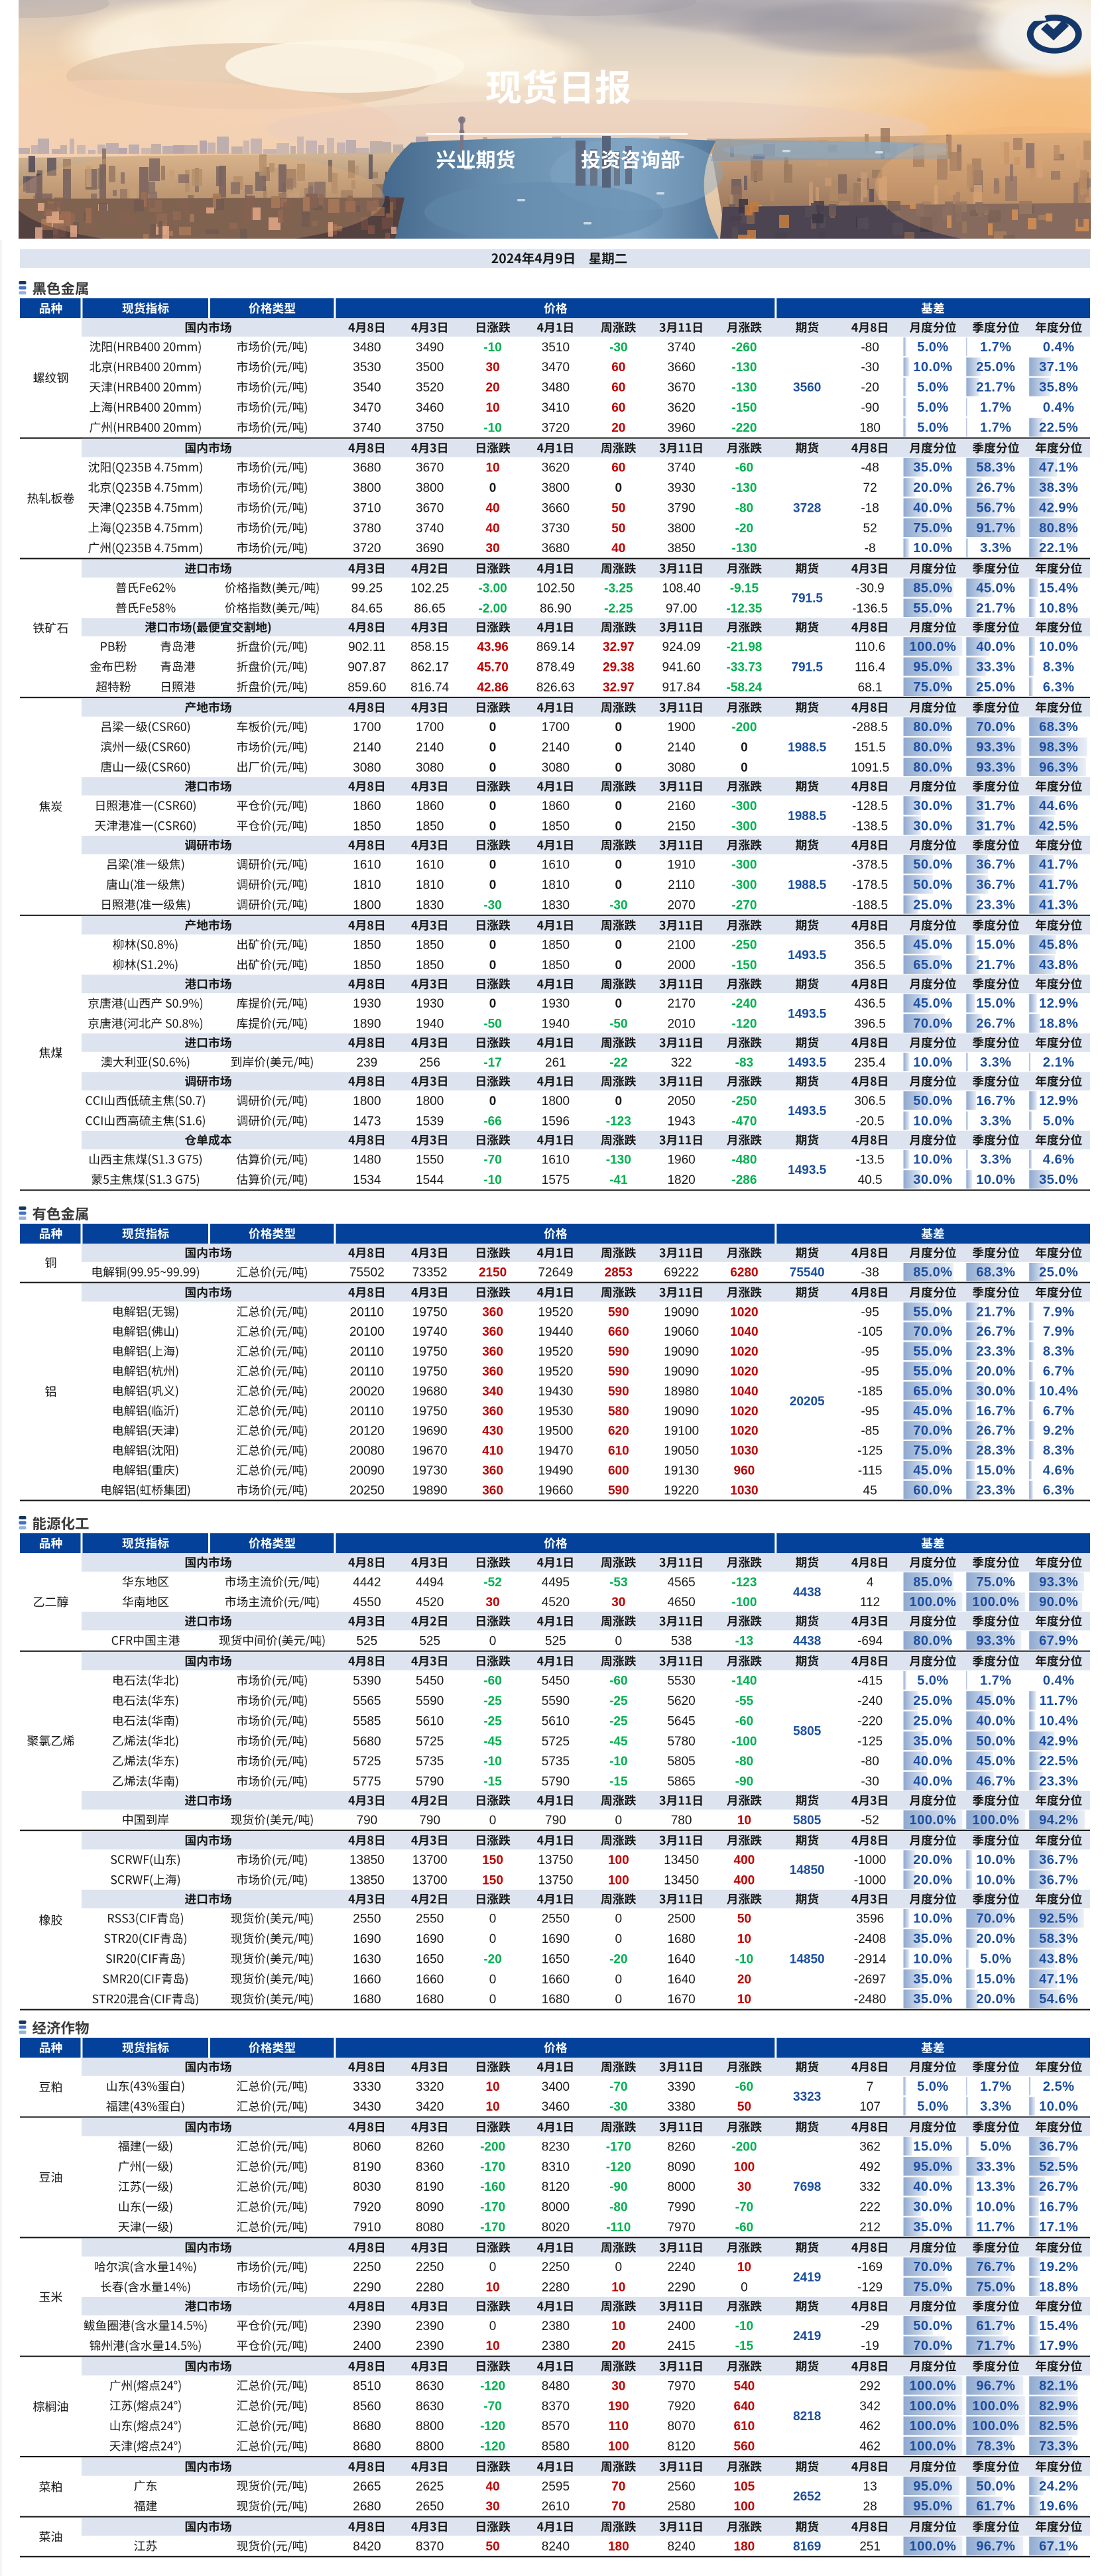  What do you see at coordinates (933, 1411) in the screenshot?
I see `svg-text: 45.0%` at bounding box center [933, 1411].